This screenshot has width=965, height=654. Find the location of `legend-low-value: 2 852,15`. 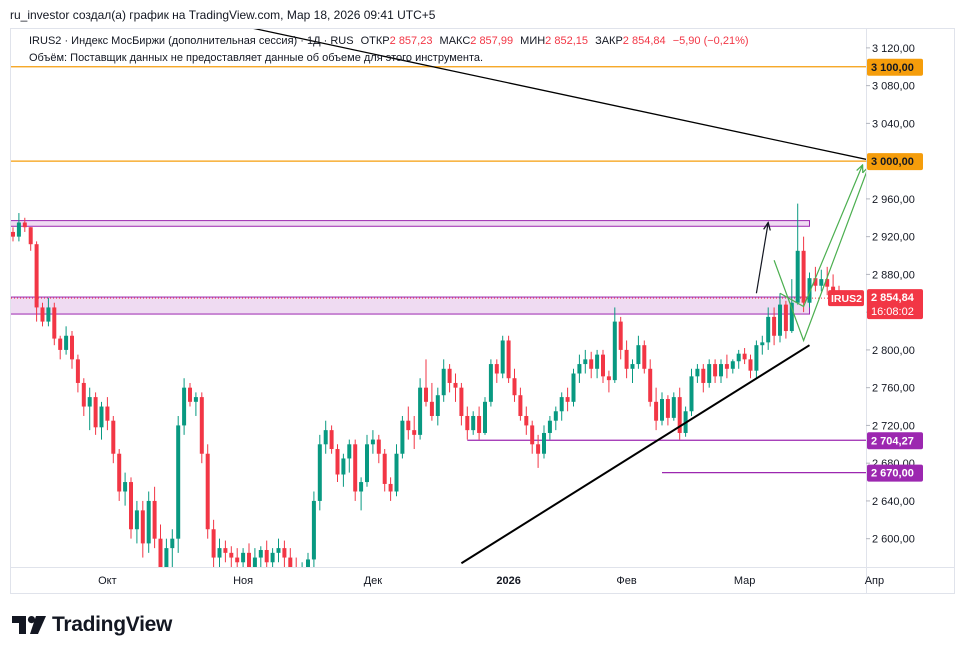

legend-low-value: 2 852,15 is located at coordinates (566, 41).